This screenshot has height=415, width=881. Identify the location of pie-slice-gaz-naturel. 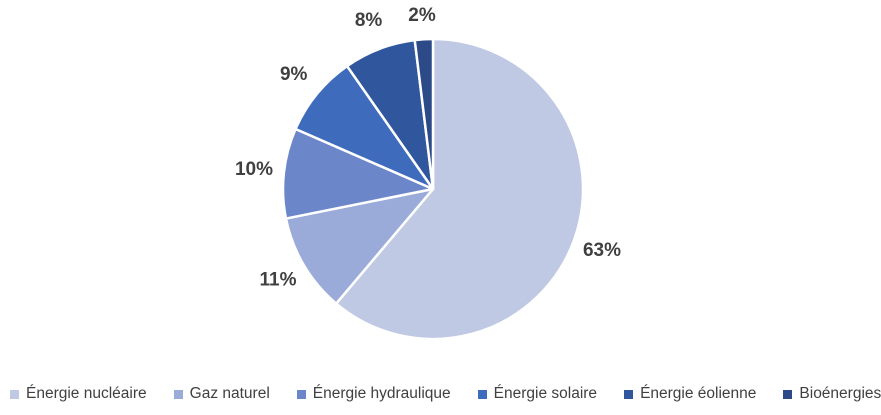
(359, 246).